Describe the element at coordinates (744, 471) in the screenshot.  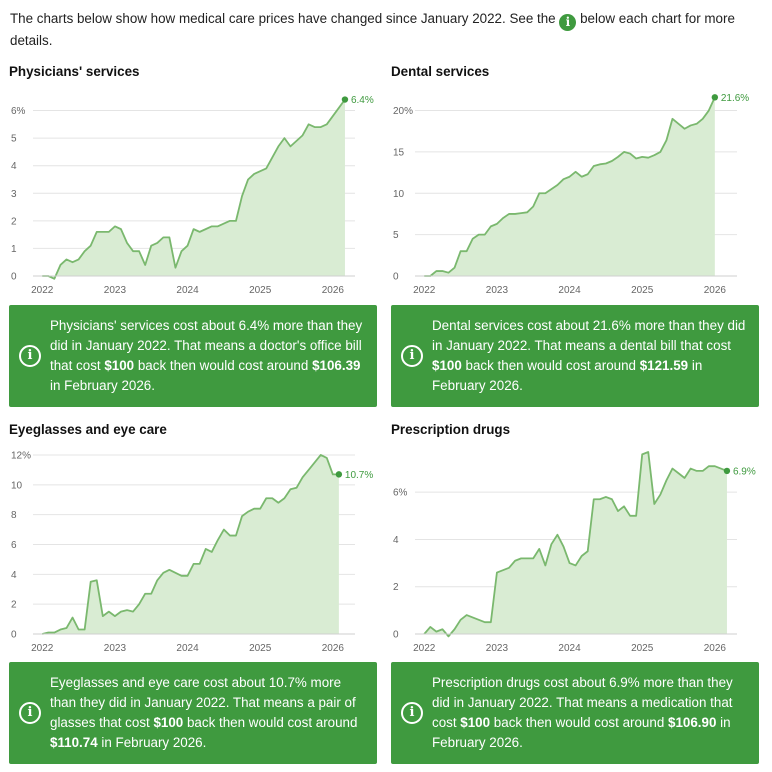
I see `end-value-label: 6.9%` at that location.